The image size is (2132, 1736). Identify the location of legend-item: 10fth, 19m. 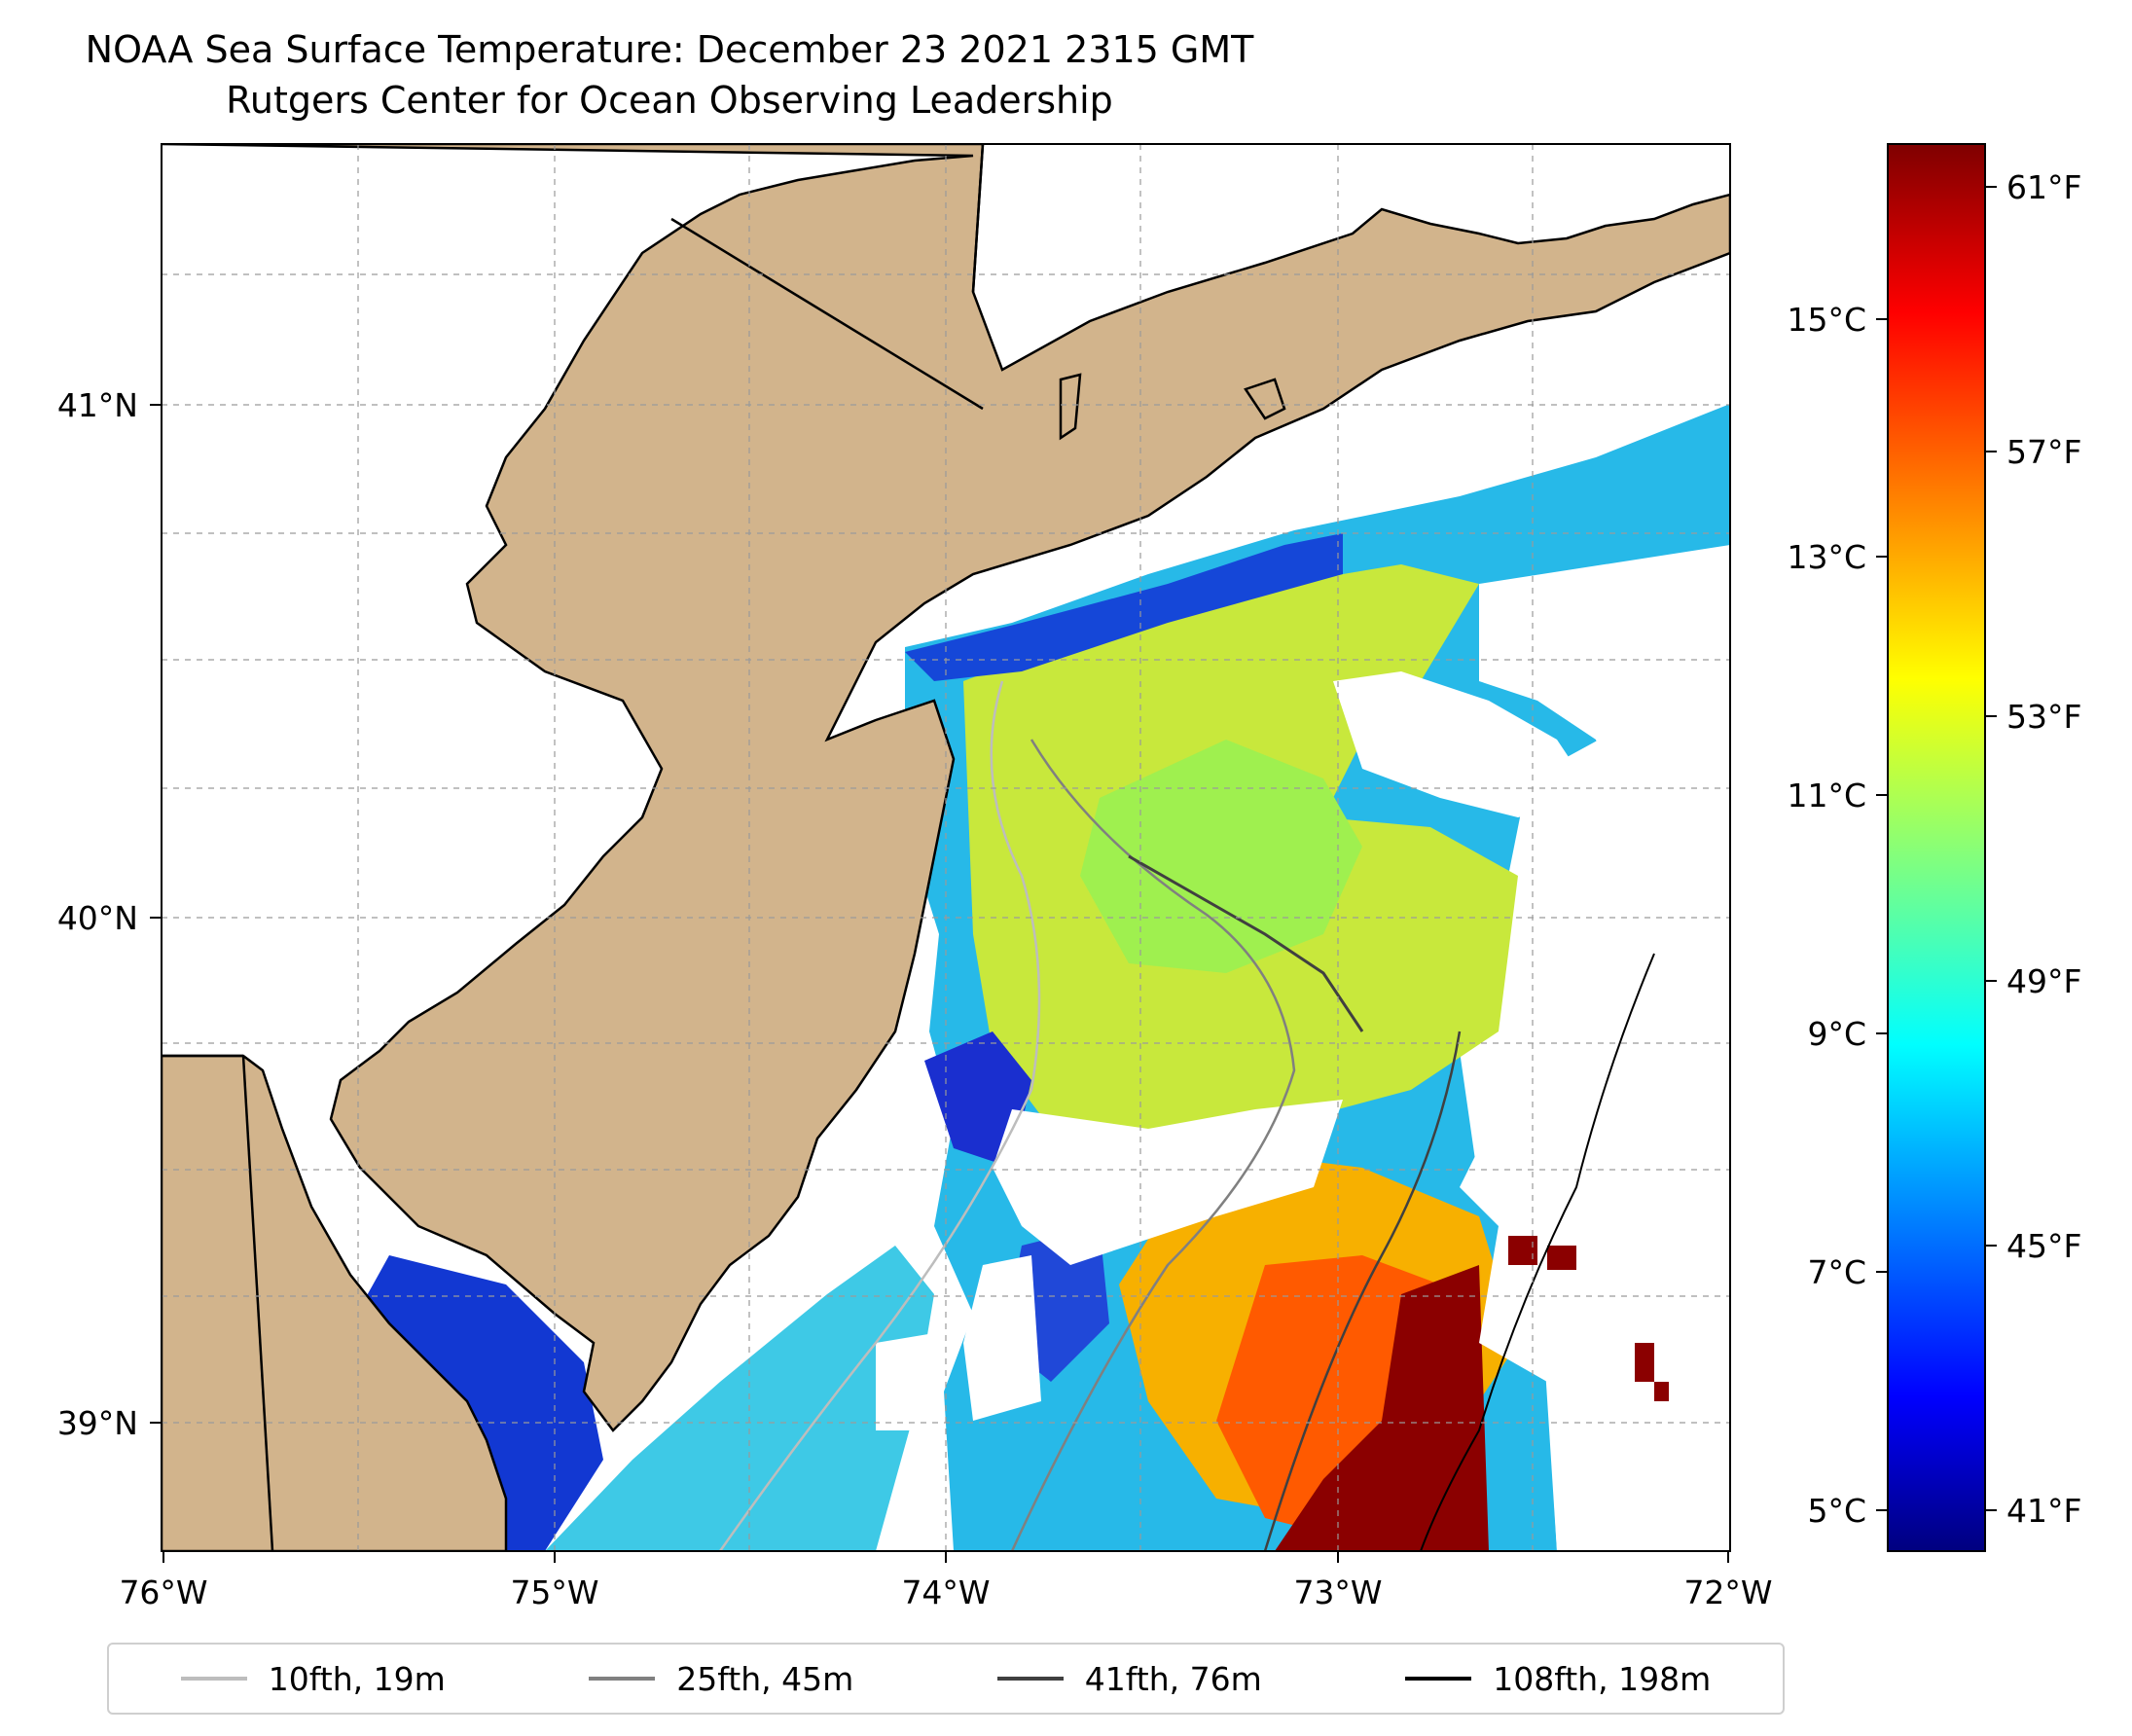
(313, 1679).